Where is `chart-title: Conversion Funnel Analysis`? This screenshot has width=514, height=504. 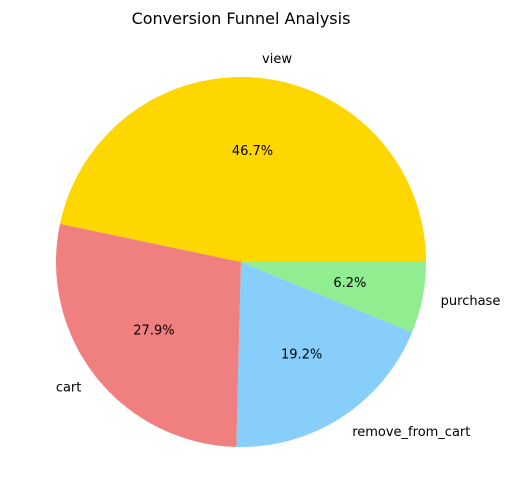
chart-title: Conversion Funnel Analysis is located at coordinates (241, 18).